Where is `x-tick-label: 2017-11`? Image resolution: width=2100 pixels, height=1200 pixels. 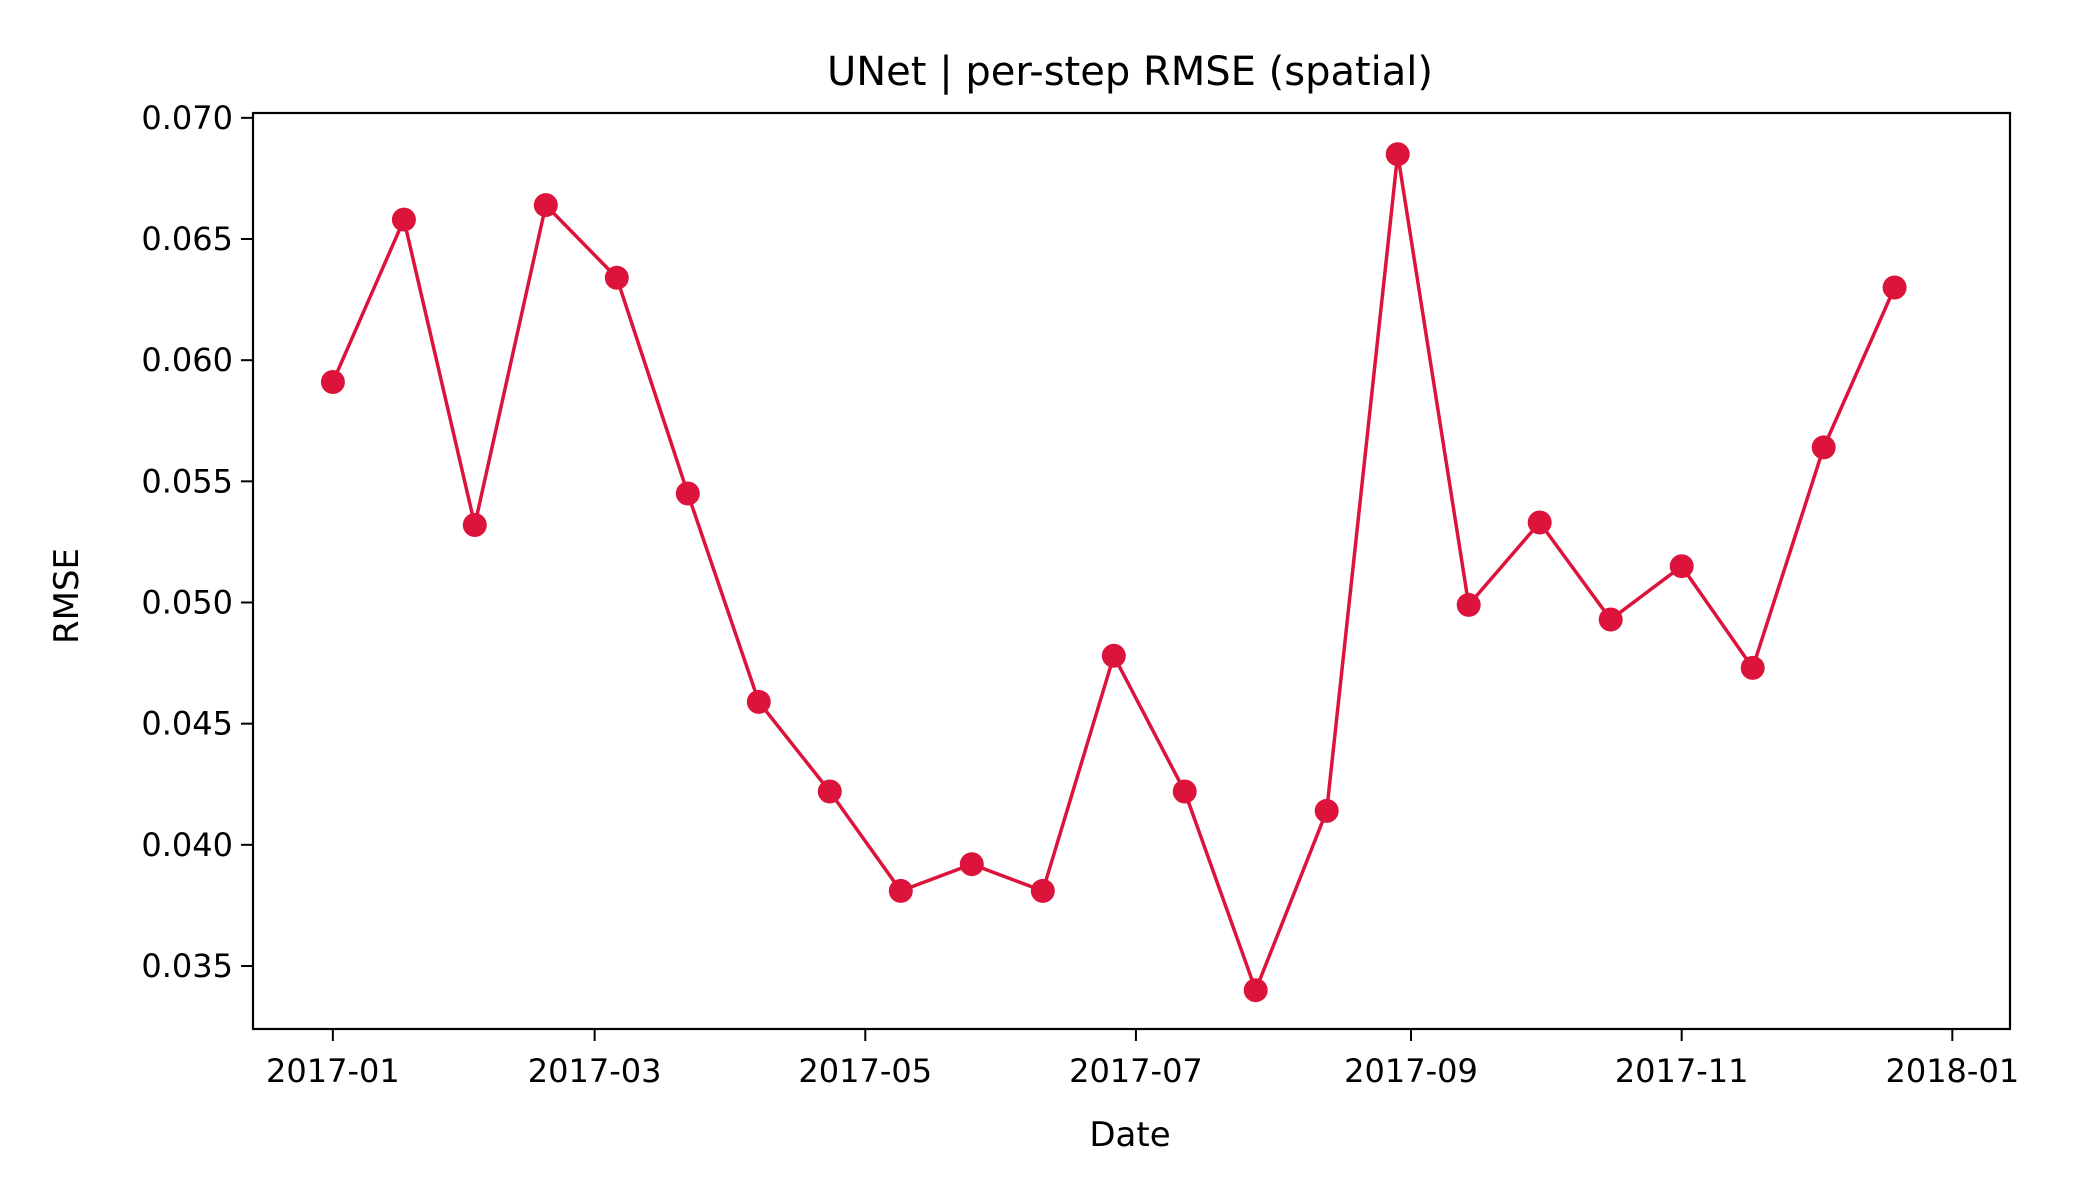 x-tick-label: 2017-11 is located at coordinates (1682, 1071).